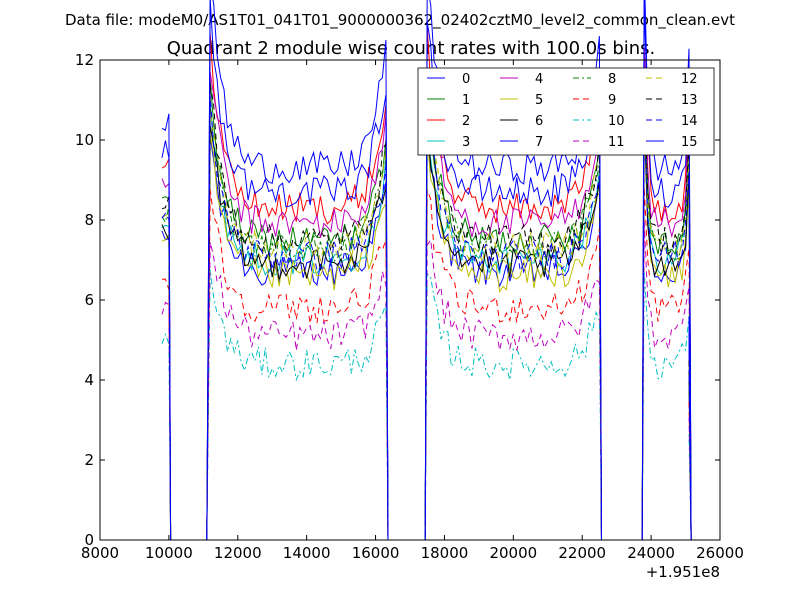 This screenshot has height=600, width=800. Describe the element at coordinates (539, 142) in the screenshot. I see `legend-label: 7` at that location.